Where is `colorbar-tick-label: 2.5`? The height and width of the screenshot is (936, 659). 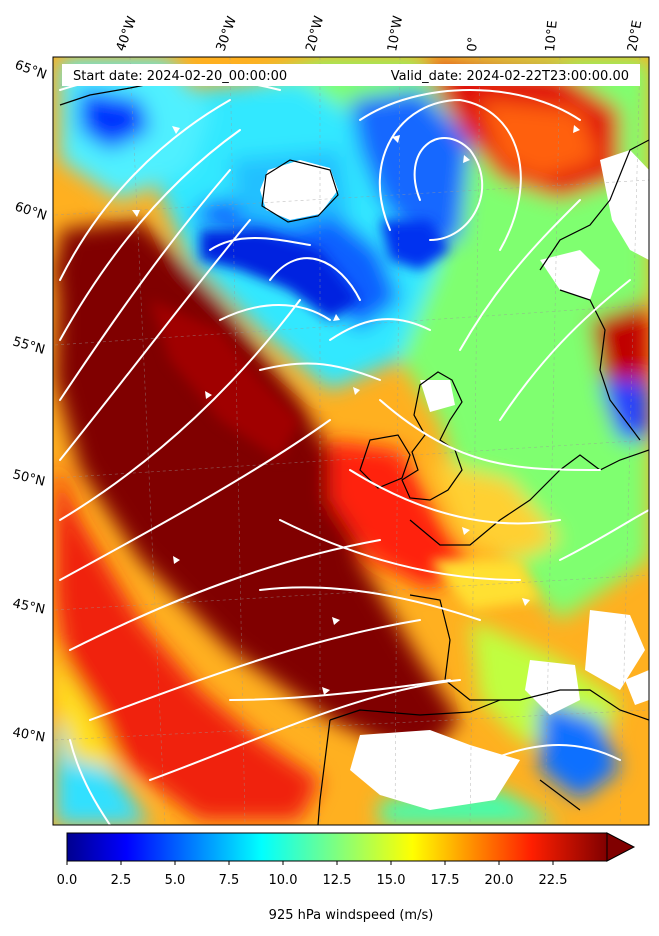
colorbar-tick-label: 2.5 is located at coordinates (121, 880).